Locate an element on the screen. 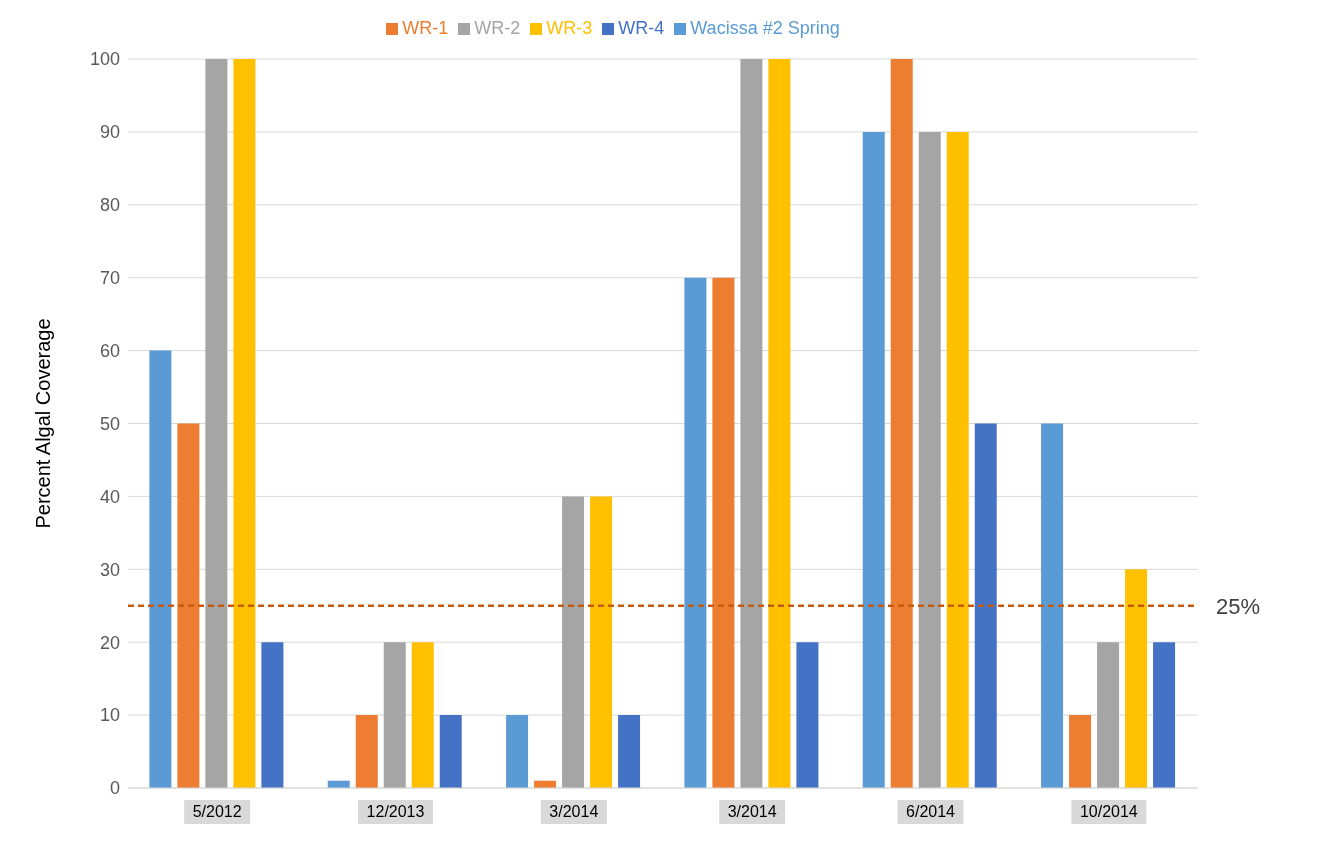 This screenshot has height=848, width=1319. legend-label: WR-1 is located at coordinates (425, 28).